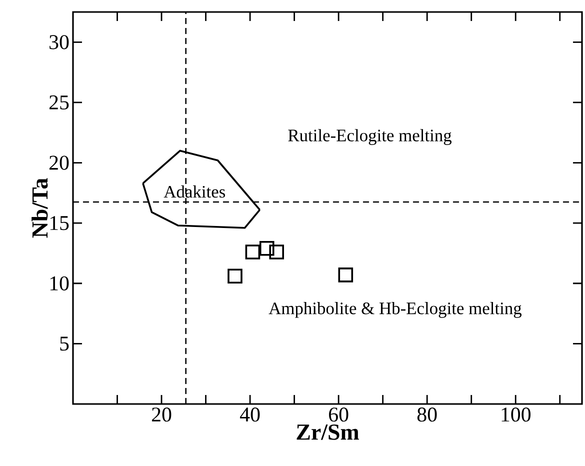  Describe the element at coordinates (427, 415) in the screenshot. I see `x-tick-label: 80` at that location.